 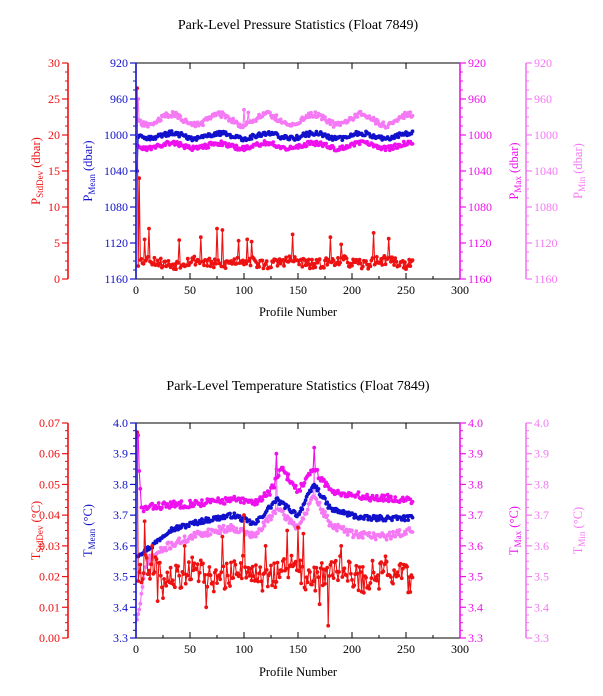 I want to click on temperature-min-line, so click(x=274, y=544).